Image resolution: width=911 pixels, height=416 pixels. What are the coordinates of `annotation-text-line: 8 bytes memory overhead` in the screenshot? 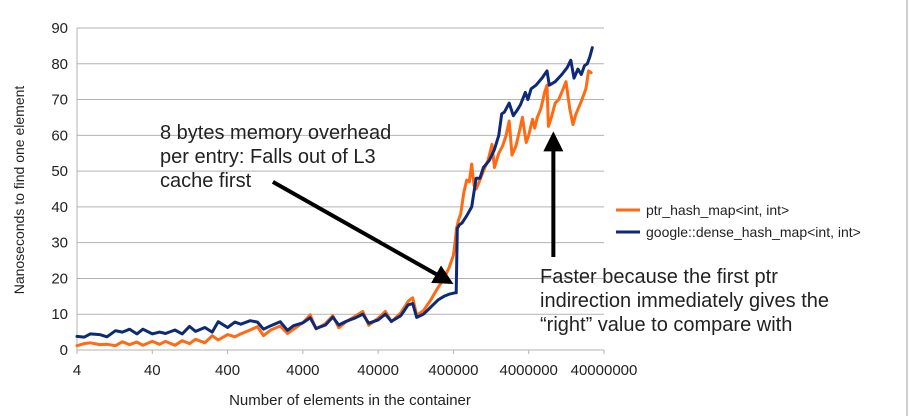 It's located at (275, 133).